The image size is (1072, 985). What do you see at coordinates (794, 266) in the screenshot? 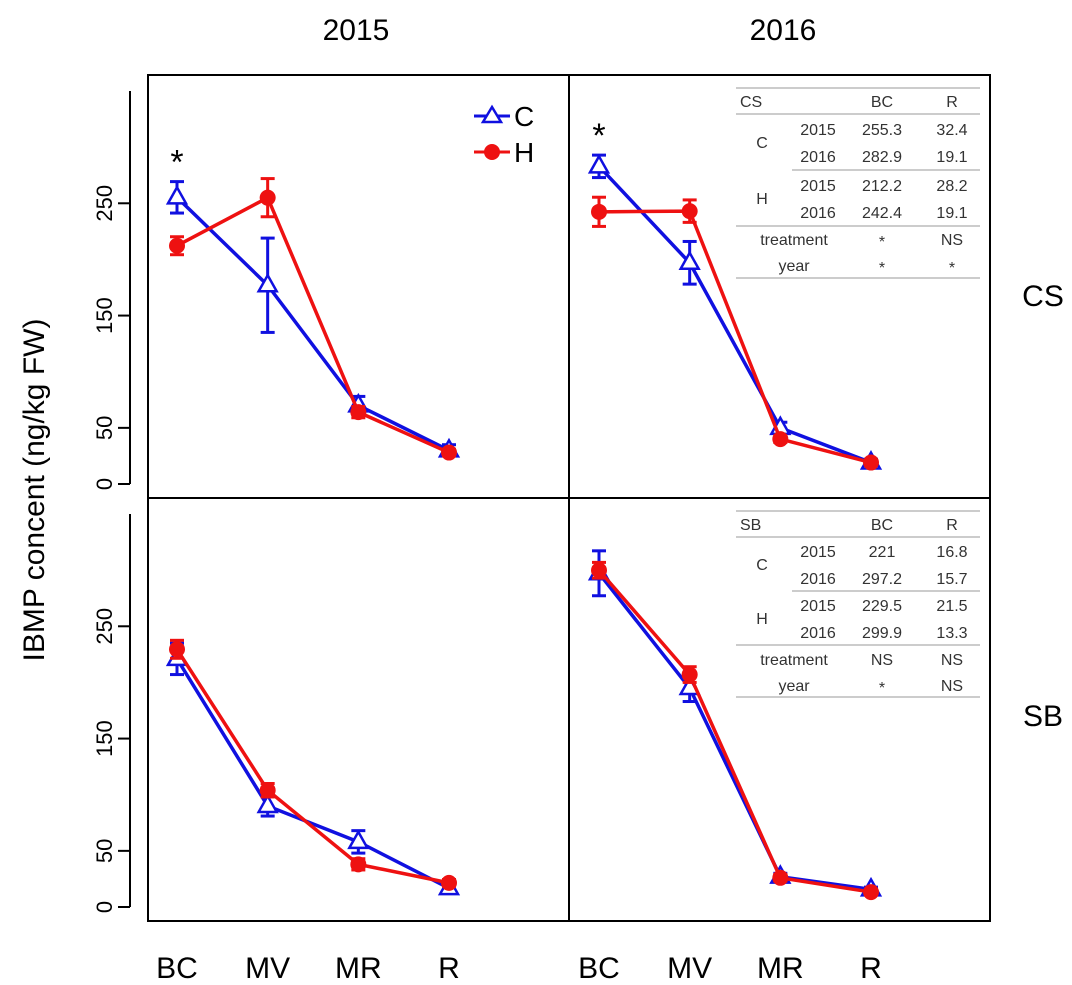
I see `table-cs-stat-label: year` at bounding box center [794, 266].